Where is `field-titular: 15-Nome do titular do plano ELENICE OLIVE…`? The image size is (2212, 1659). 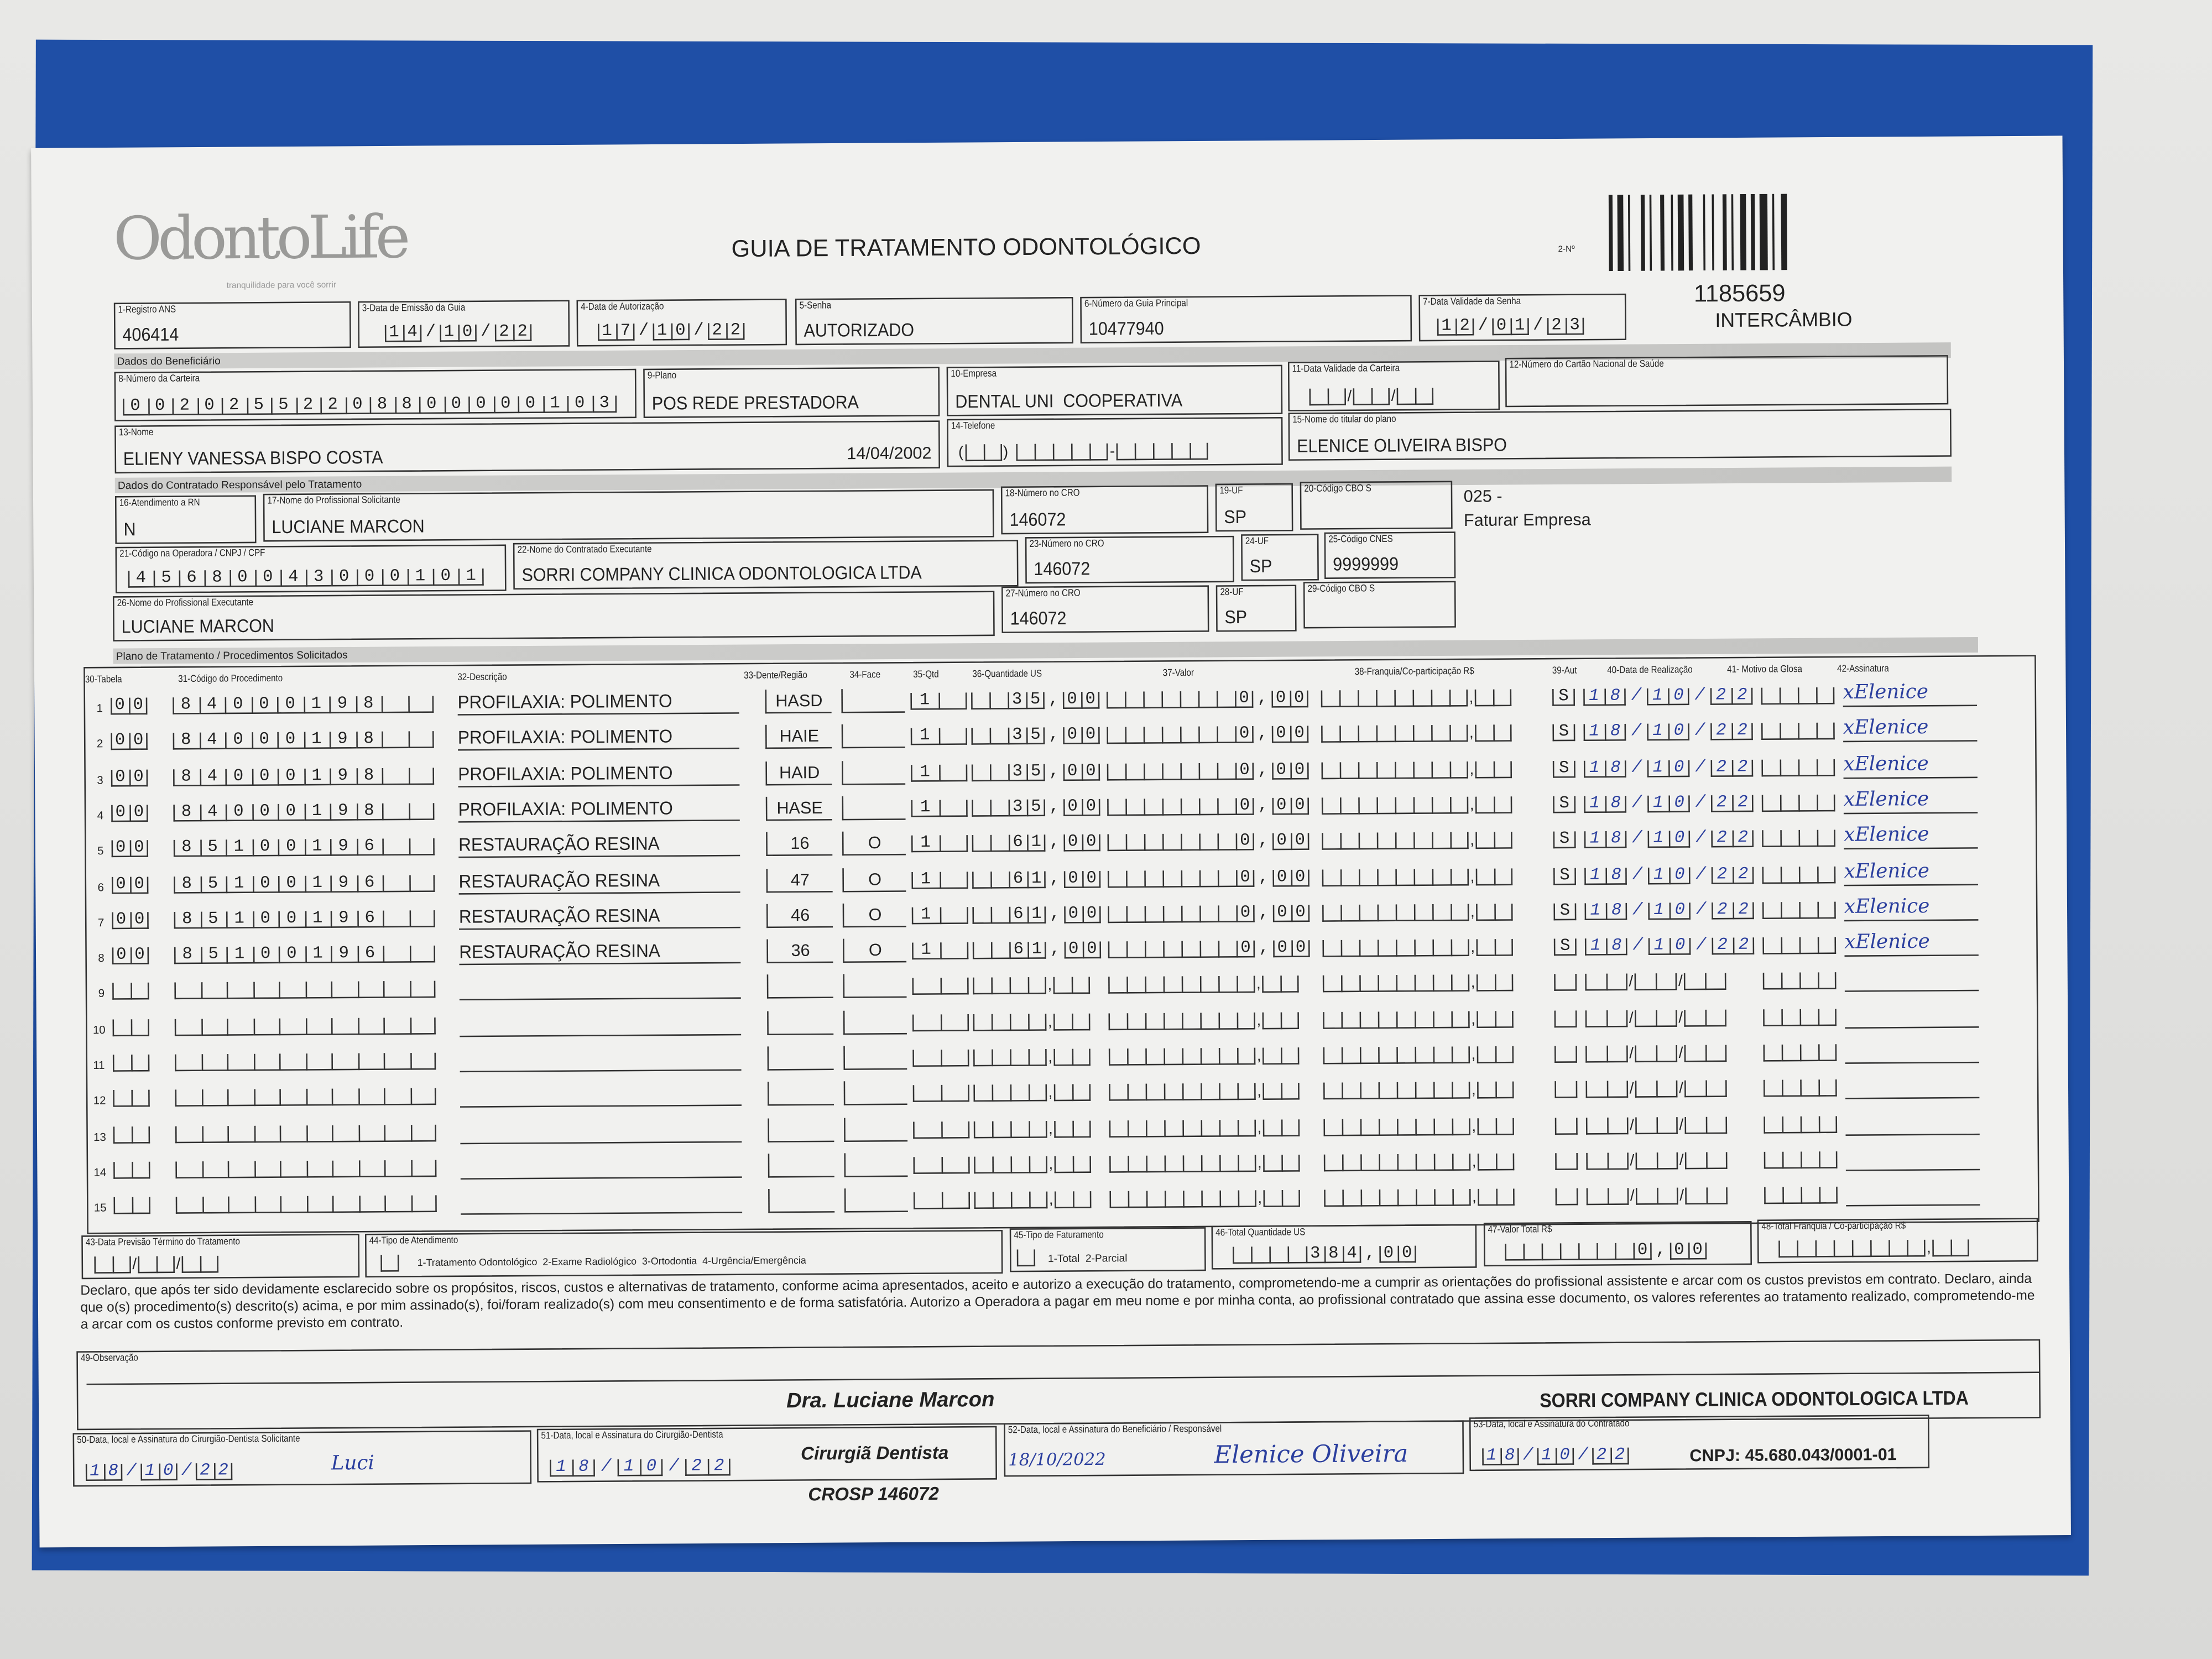
field-titular: 15-Nome do titular do plano ELENICE OLIVE… is located at coordinates (1620, 435).